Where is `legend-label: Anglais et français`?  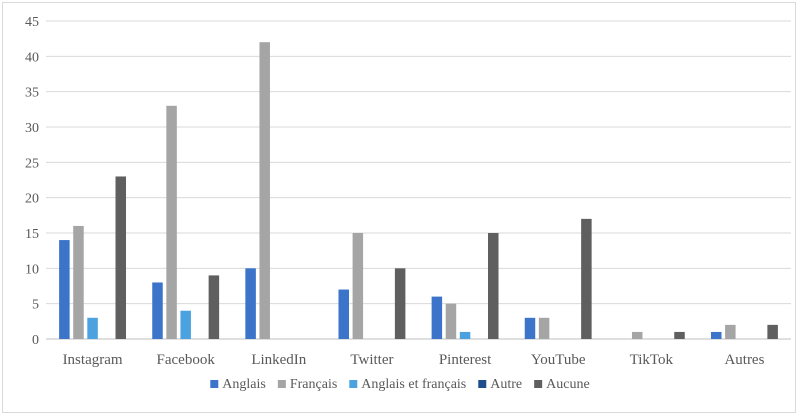
legend-label: Anglais et français is located at coordinates (413, 384).